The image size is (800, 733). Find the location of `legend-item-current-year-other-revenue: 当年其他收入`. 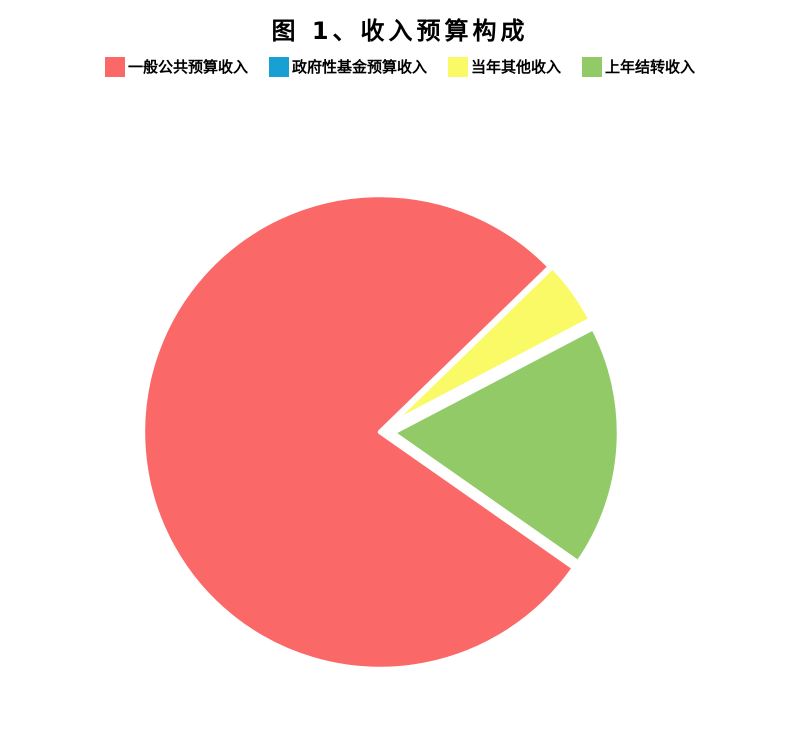

legend-item-current-year-other-revenue: 当年其他收入 is located at coordinates (504, 67).